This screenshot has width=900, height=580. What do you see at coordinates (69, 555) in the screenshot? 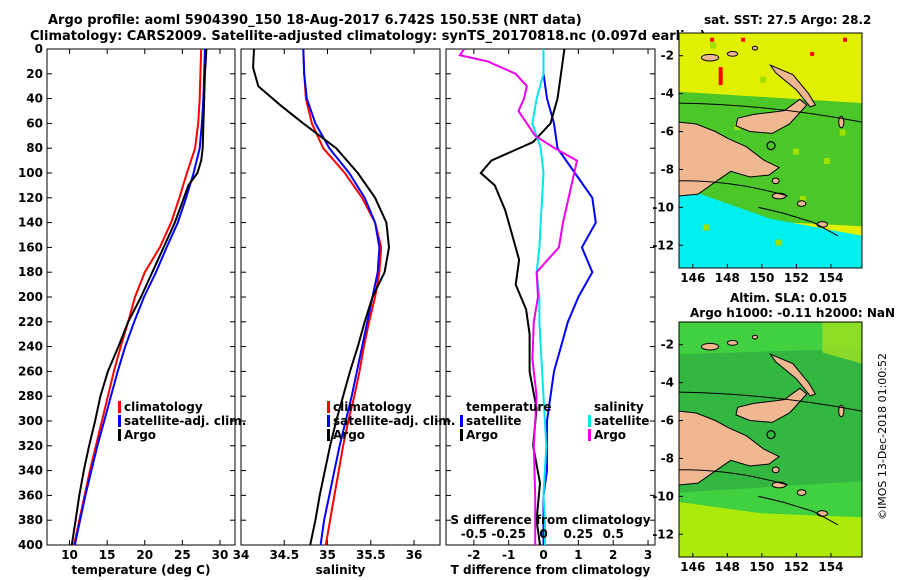
I see `temperature-xtick-label: 10` at bounding box center [69, 555].